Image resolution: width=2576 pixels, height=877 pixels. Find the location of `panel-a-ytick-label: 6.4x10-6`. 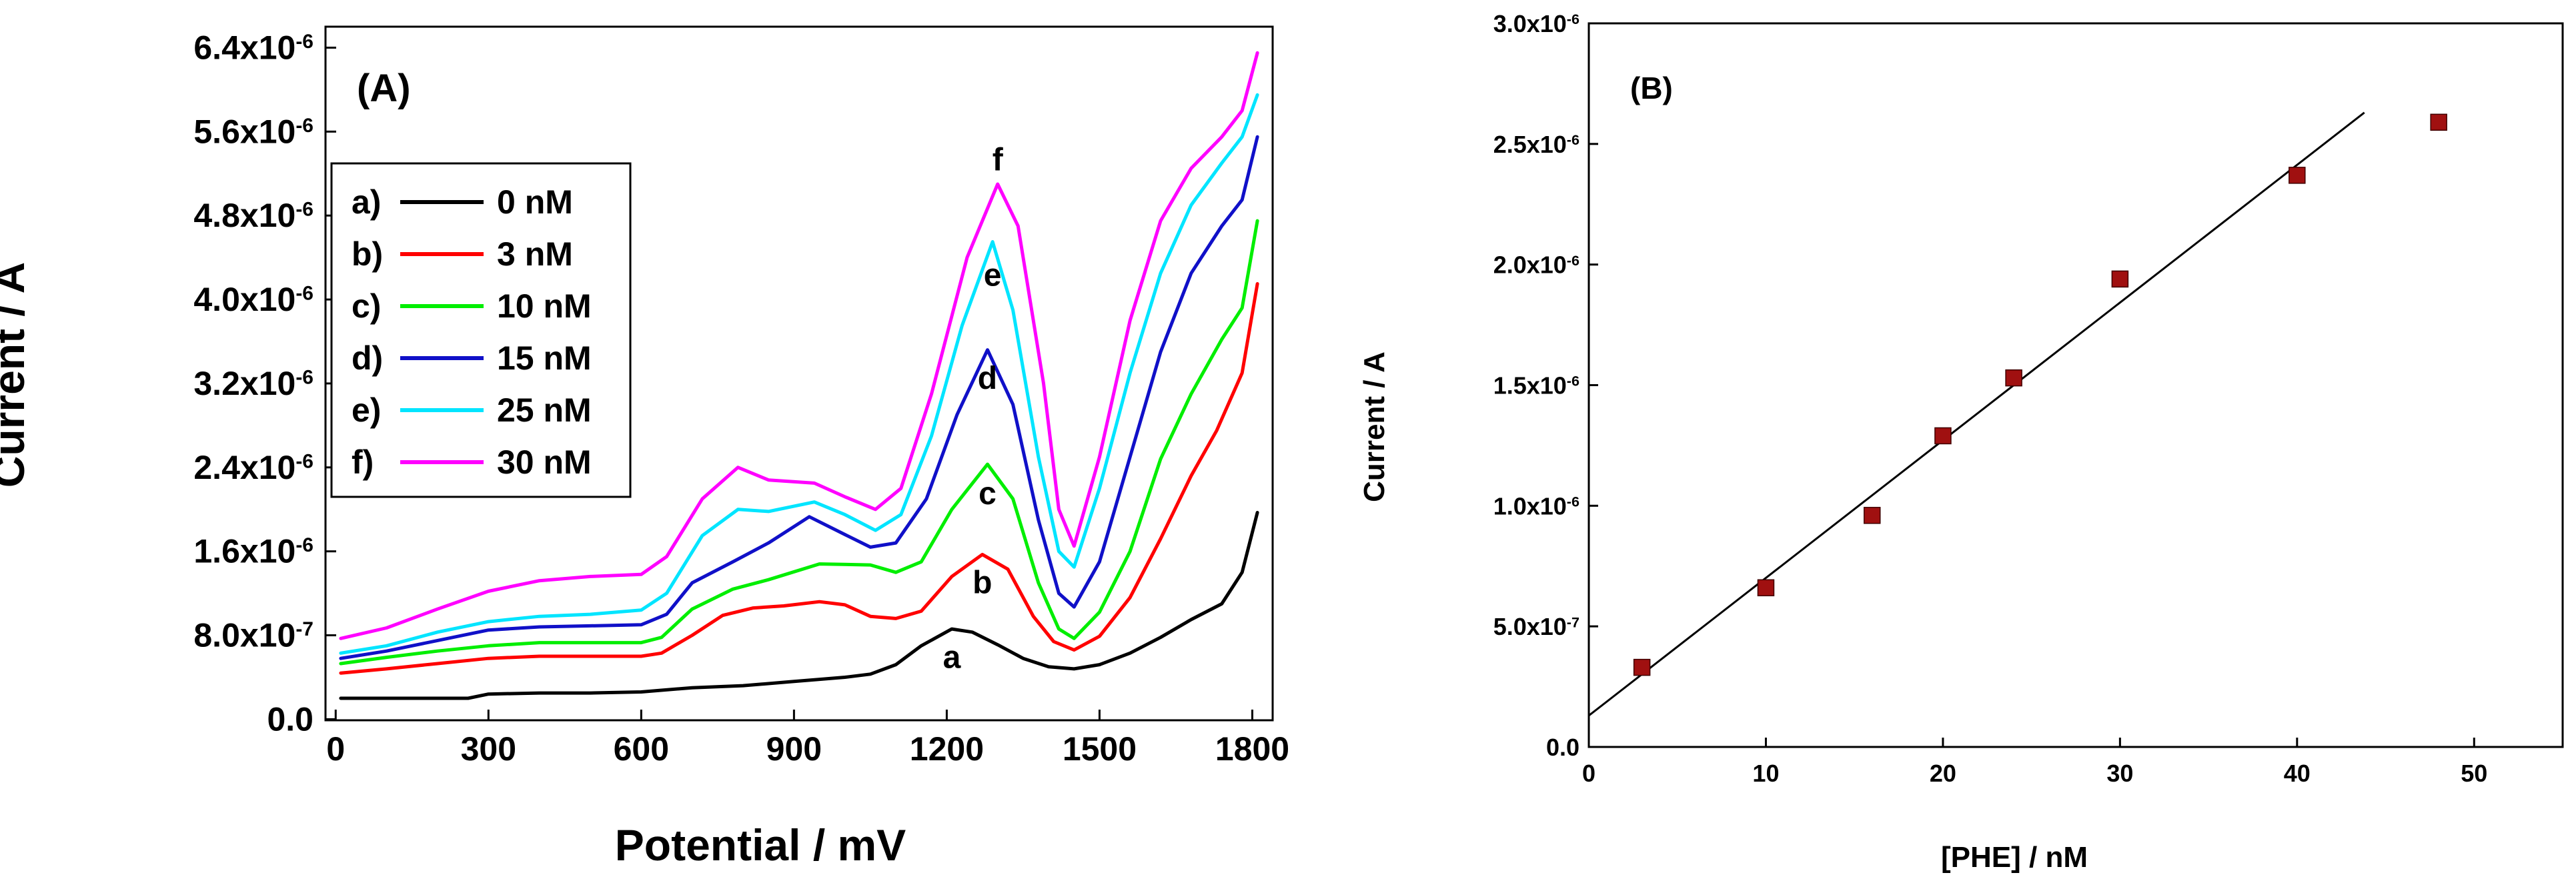

panel-a-ytick-label: 6.4x10-6 is located at coordinates (253, 48).